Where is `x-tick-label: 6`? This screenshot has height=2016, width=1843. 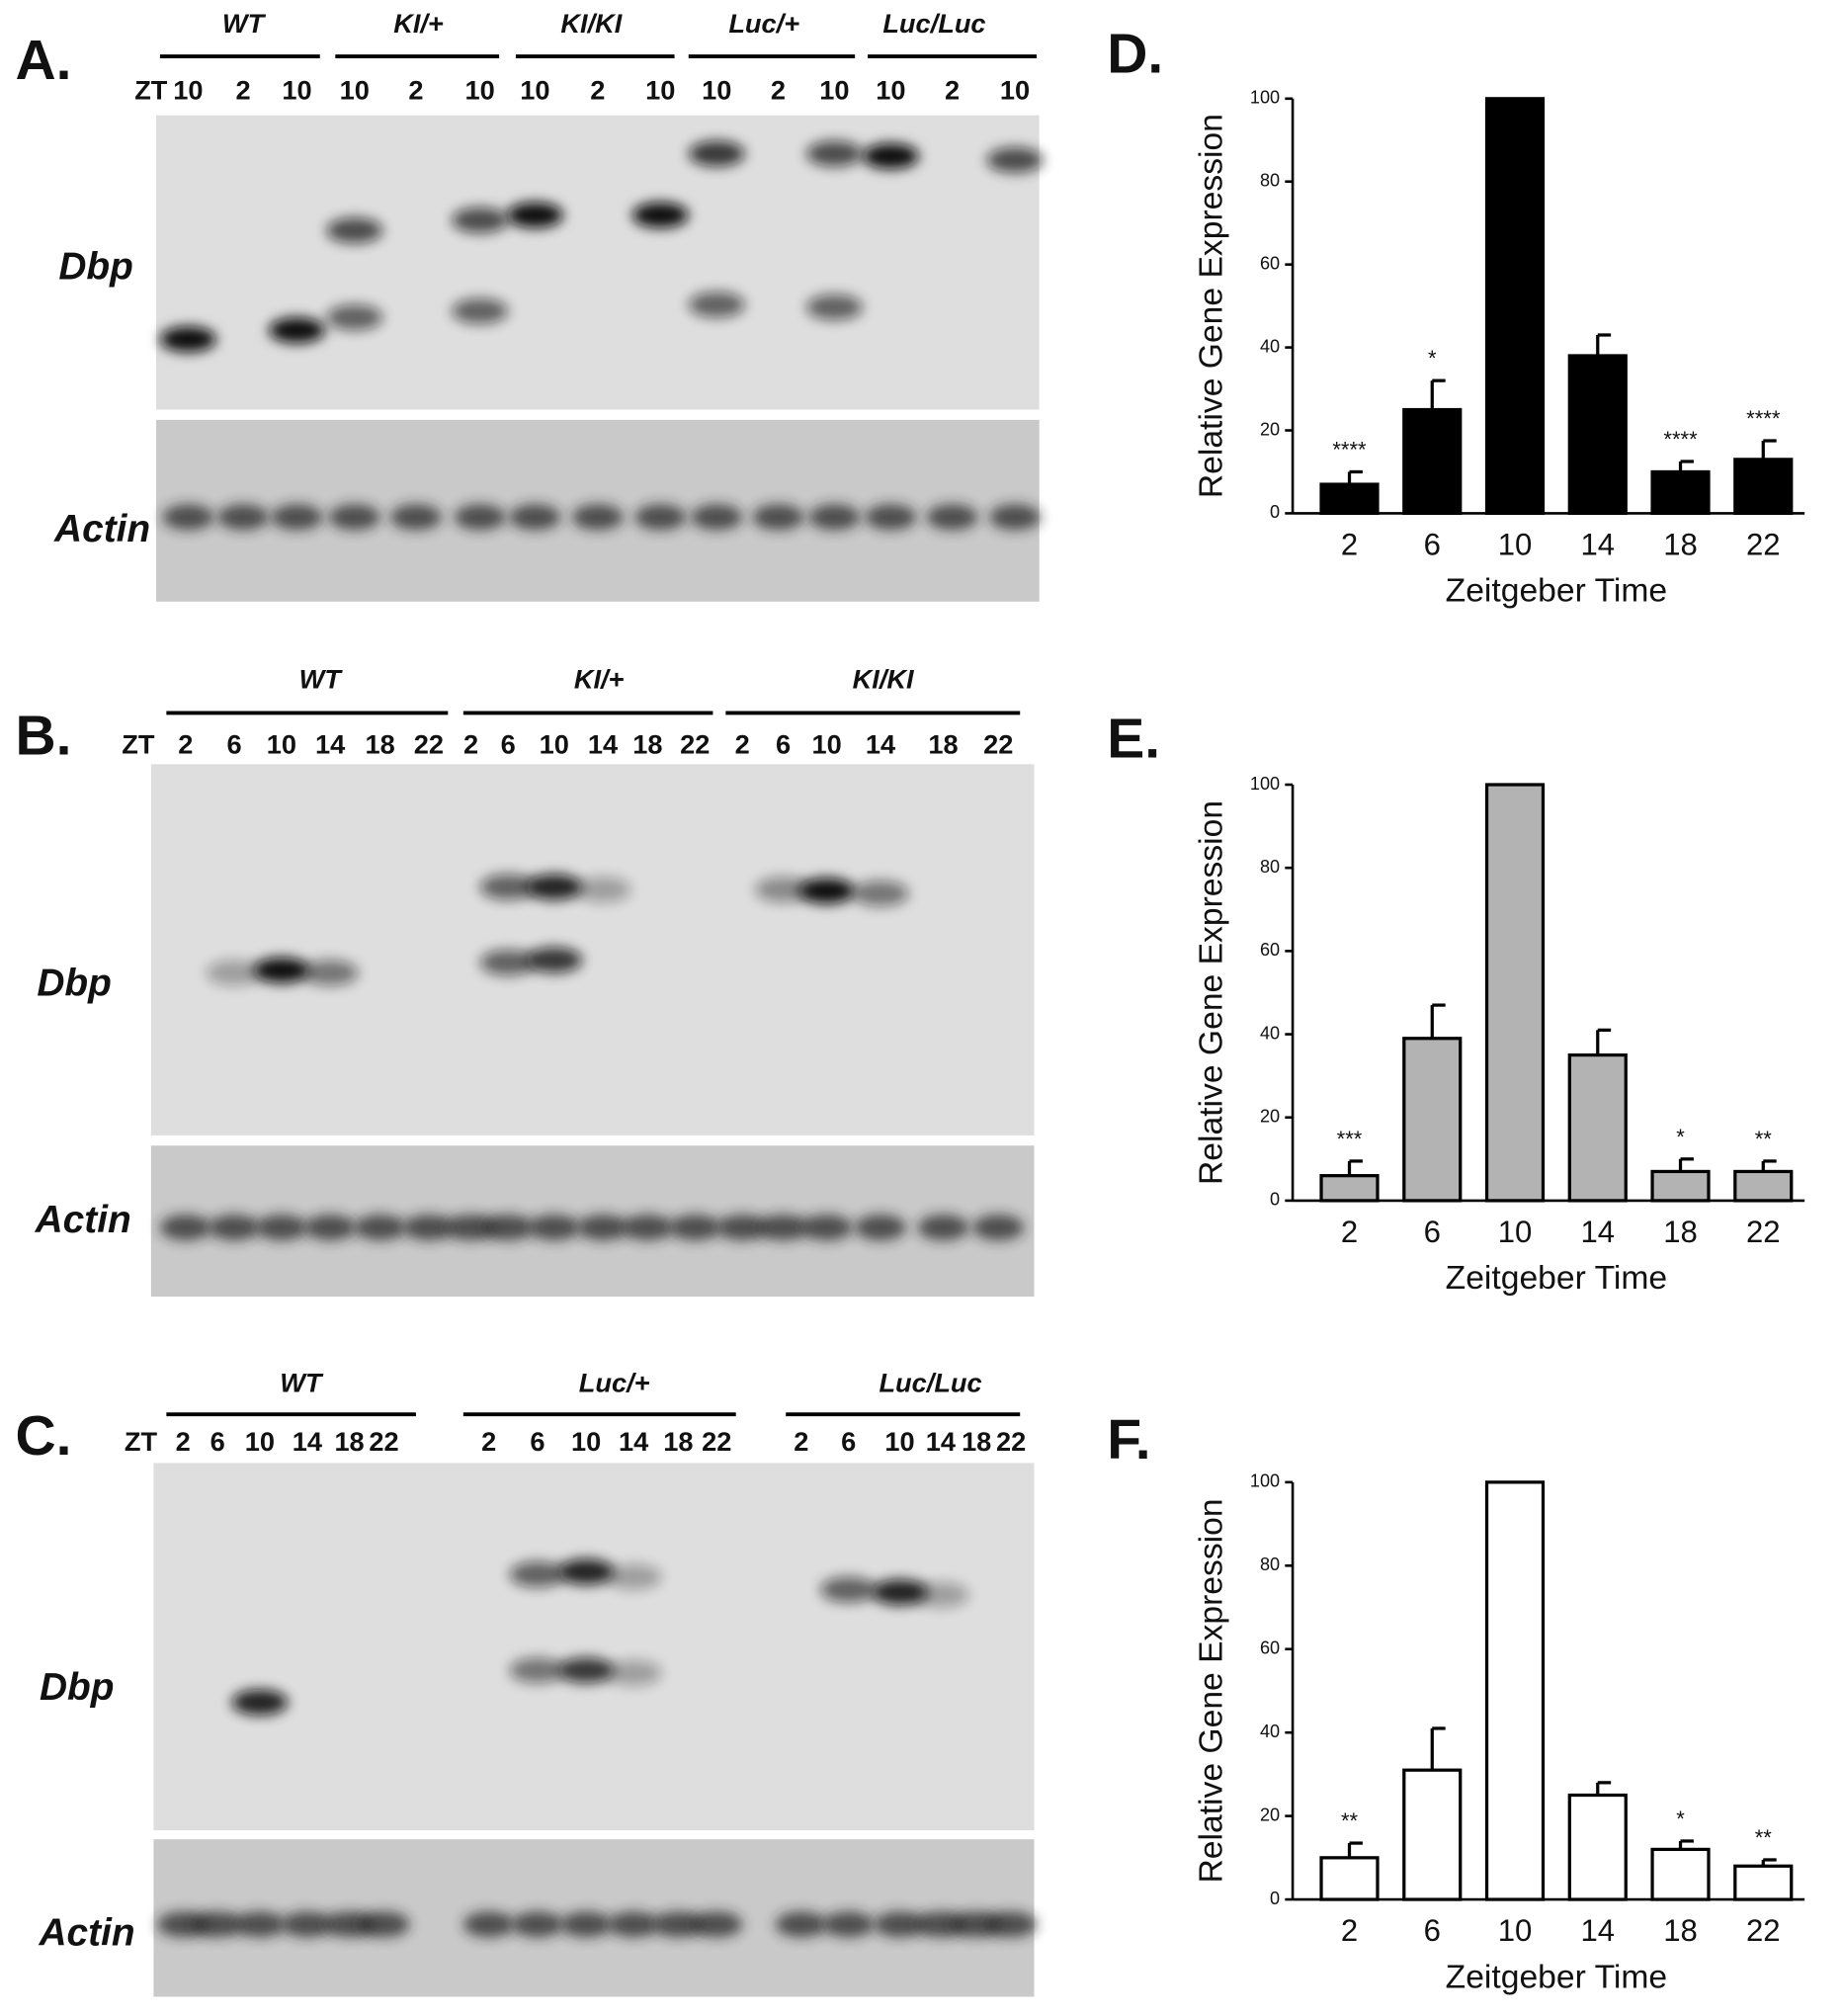 x-tick-label: 6 is located at coordinates (1432, 544).